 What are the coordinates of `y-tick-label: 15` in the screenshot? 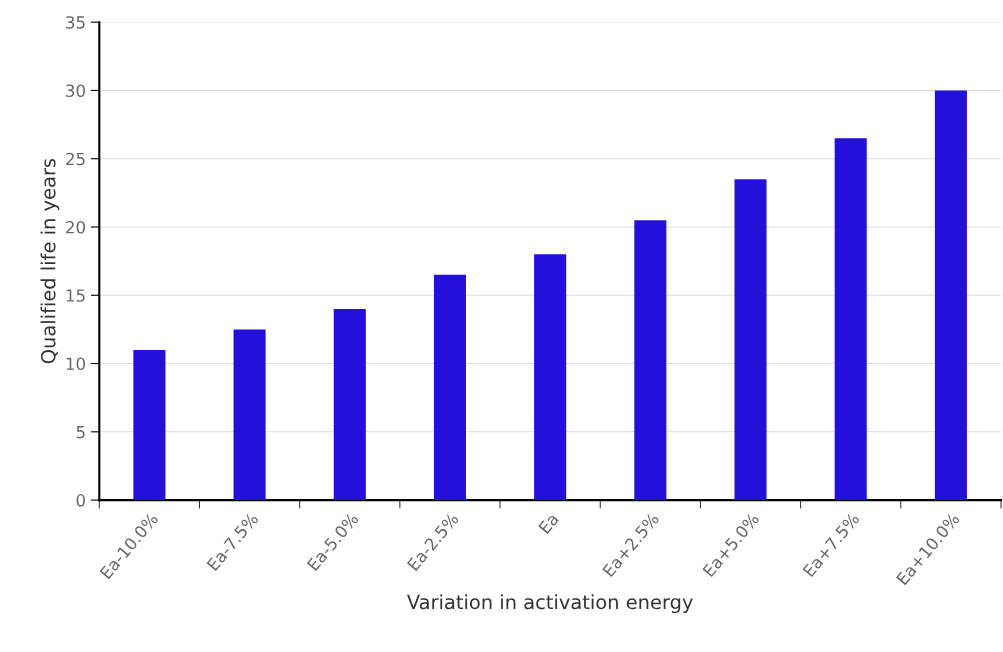 It's located at (75, 295).